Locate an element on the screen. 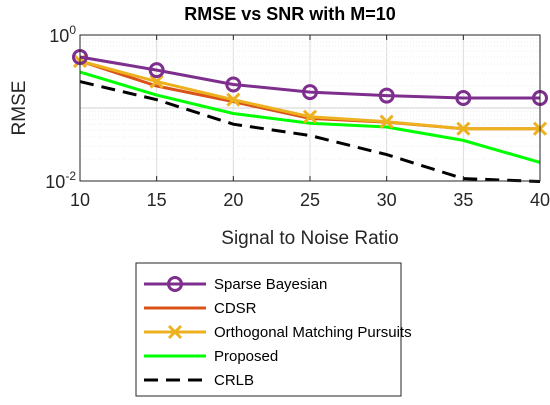 The width and height of the screenshot is (550, 405). series-line is located at coordinates (309, 77).